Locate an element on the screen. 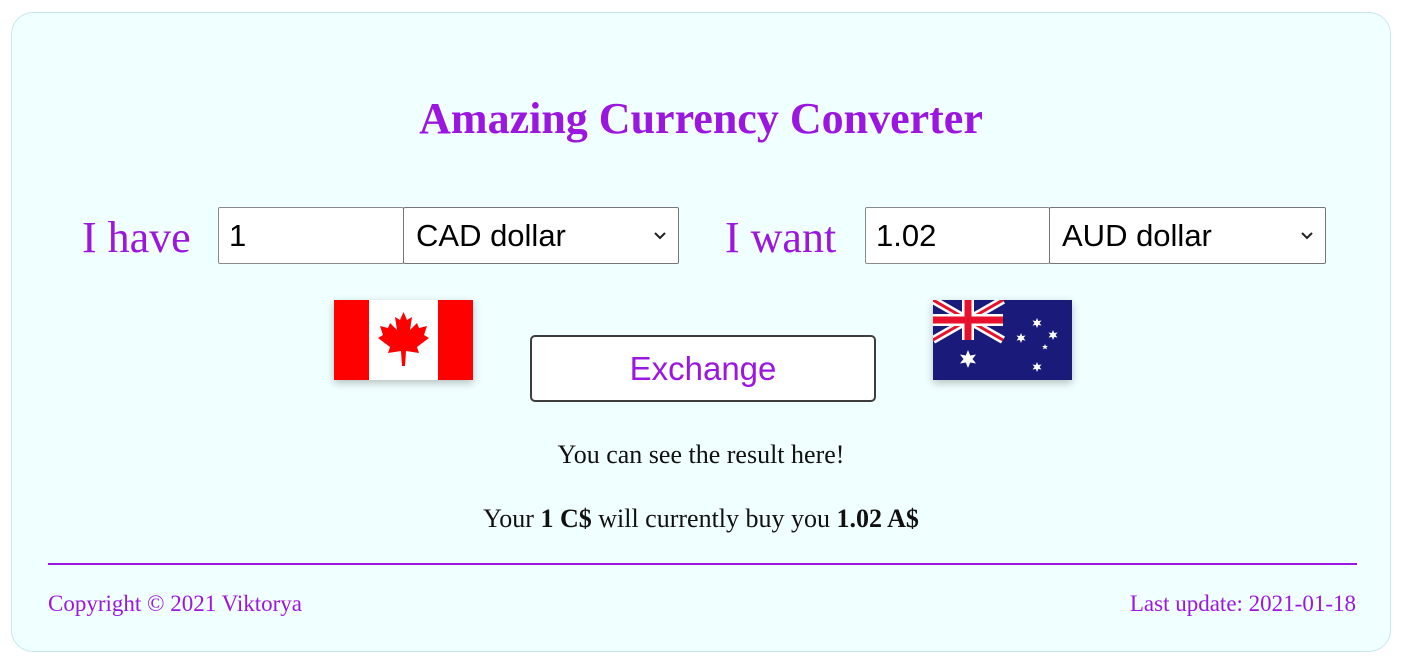  australia-flag-icon is located at coordinates (1002, 340).